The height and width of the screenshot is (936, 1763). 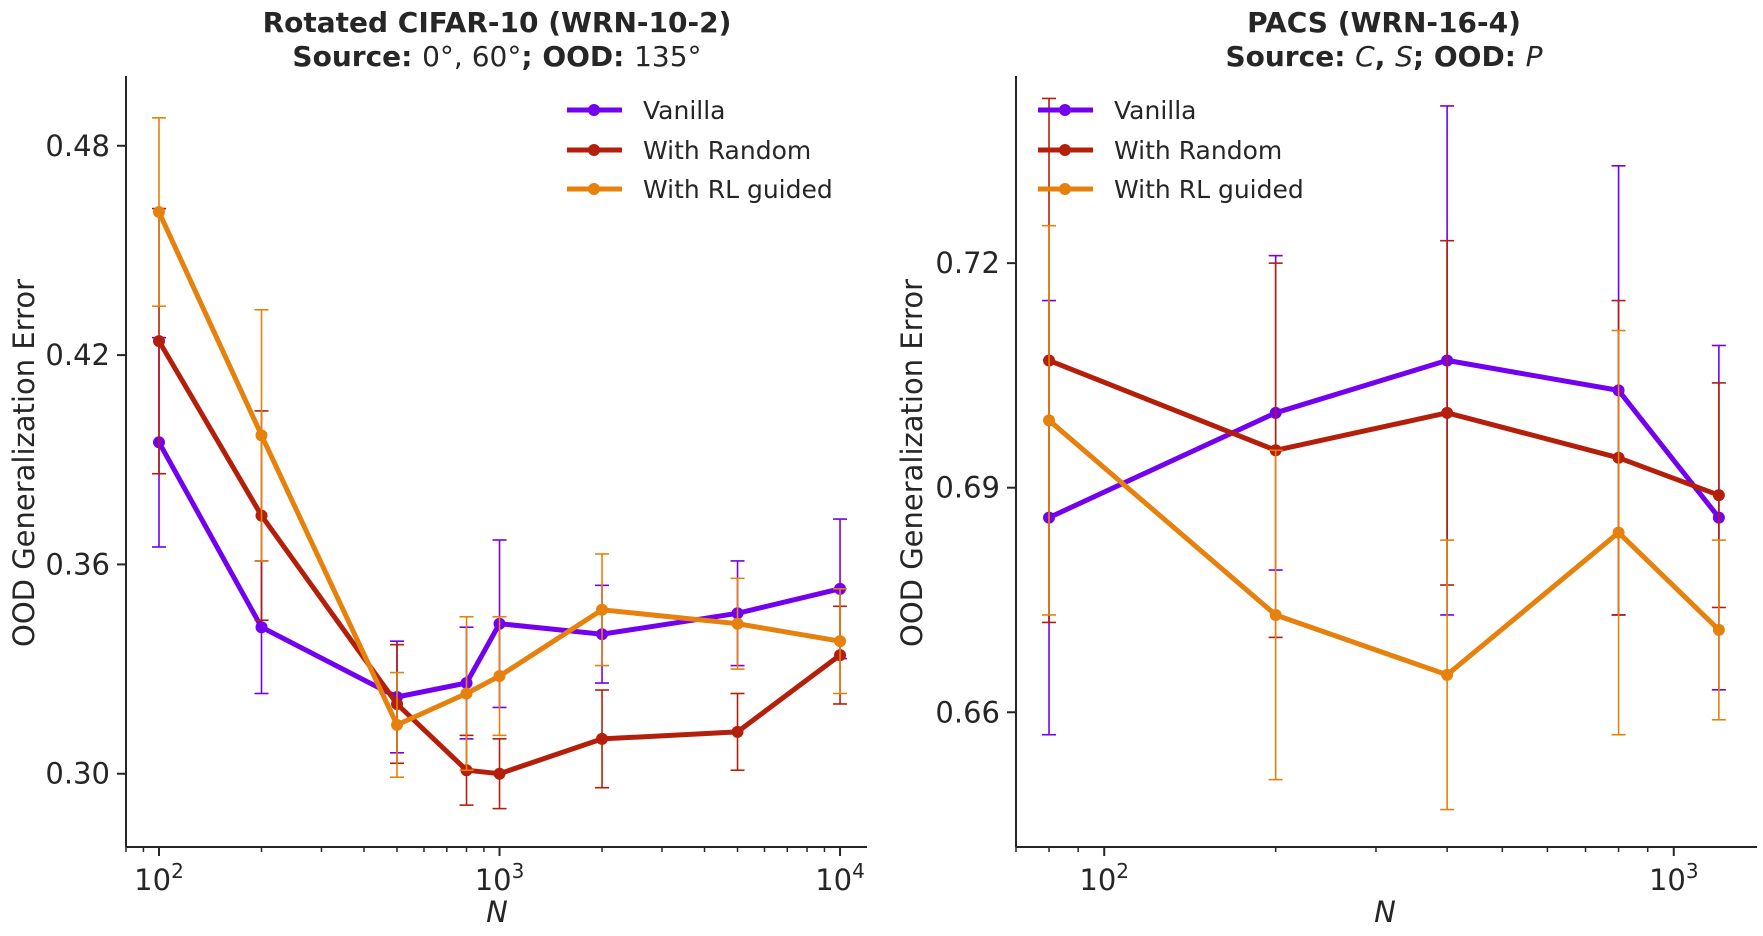 I want to click on chart2-xlabel: N, so click(x=1385, y=912).